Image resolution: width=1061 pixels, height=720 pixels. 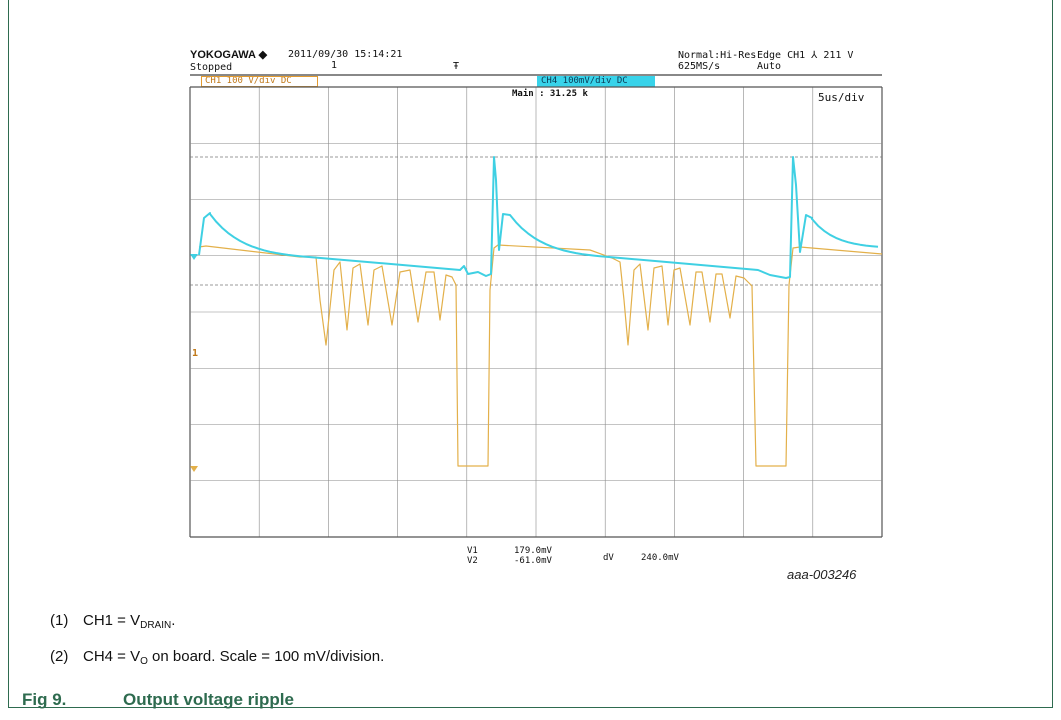 What do you see at coordinates (195, 353) in the screenshot?
I see `ch1-level-marker: 1` at bounding box center [195, 353].